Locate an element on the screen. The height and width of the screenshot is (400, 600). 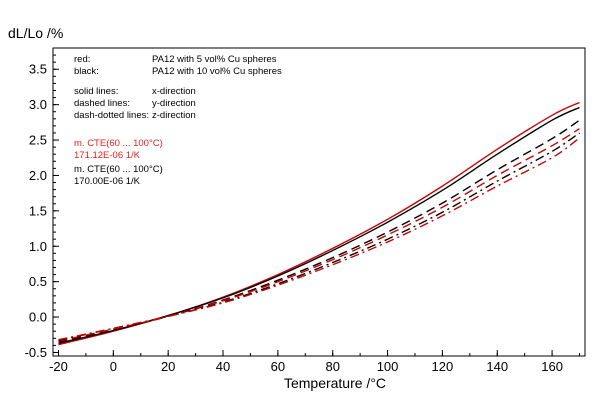
x-tick-label: 60 is located at coordinates (278, 366).